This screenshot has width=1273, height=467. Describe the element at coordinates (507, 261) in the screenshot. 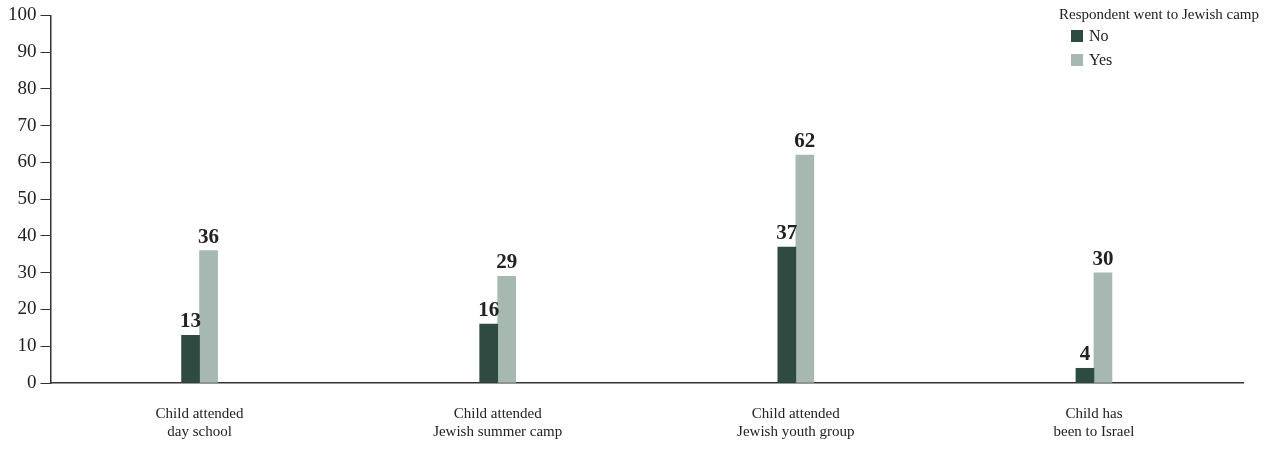

I see `data-label: 29` at that location.